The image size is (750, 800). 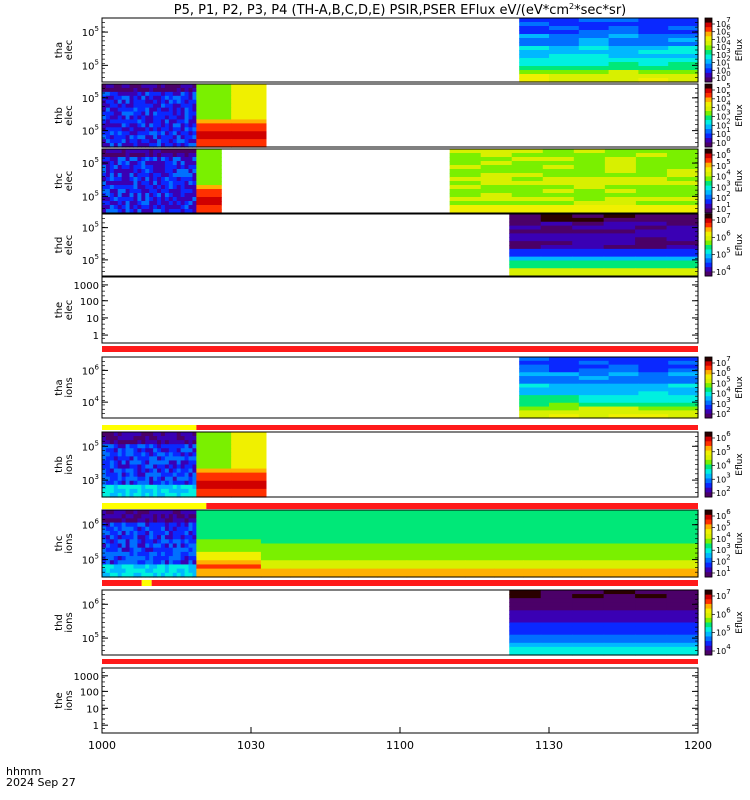 I want to click on colorbar-tick-label: 10⁰, so click(x=723, y=141).